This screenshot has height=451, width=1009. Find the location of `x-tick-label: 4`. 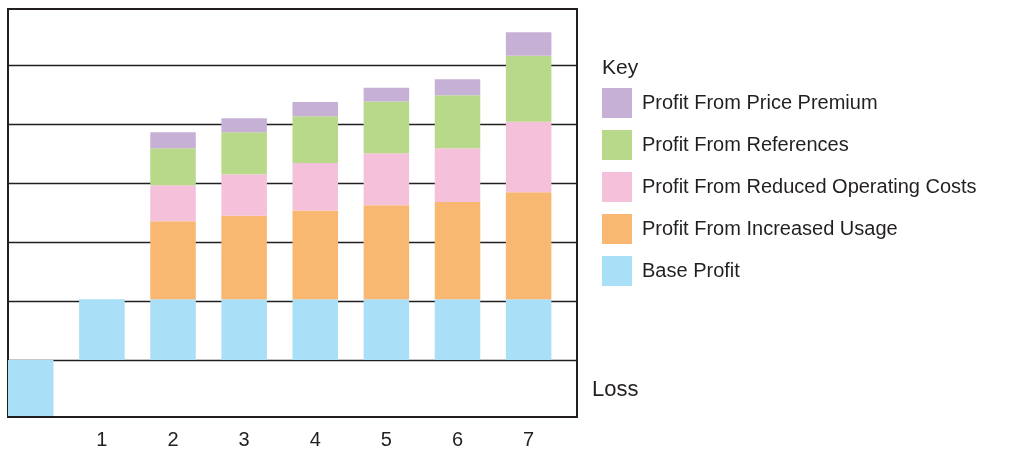

x-tick-label: 4 is located at coordinates (315, 438).